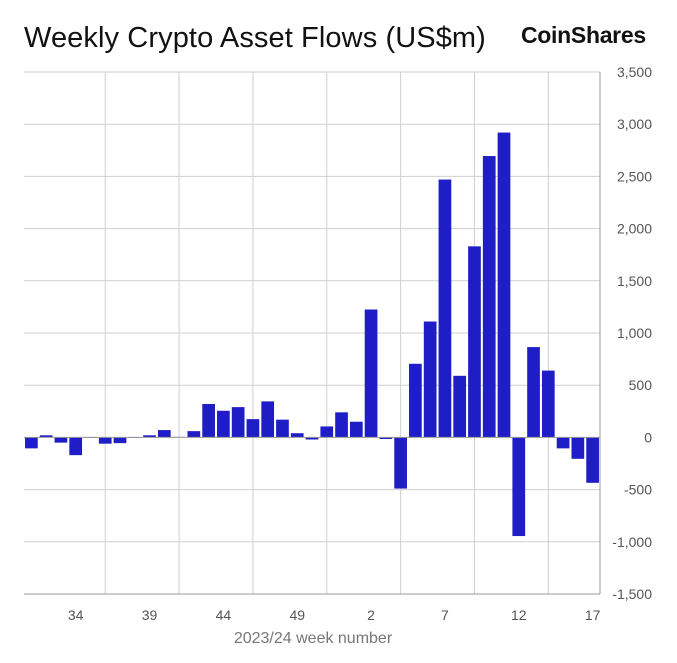 This screenshot has height=663, width=677. Describe the element at coordinates (297, 615) in the screenshot. I see `x-tick-label: 49` at that location.